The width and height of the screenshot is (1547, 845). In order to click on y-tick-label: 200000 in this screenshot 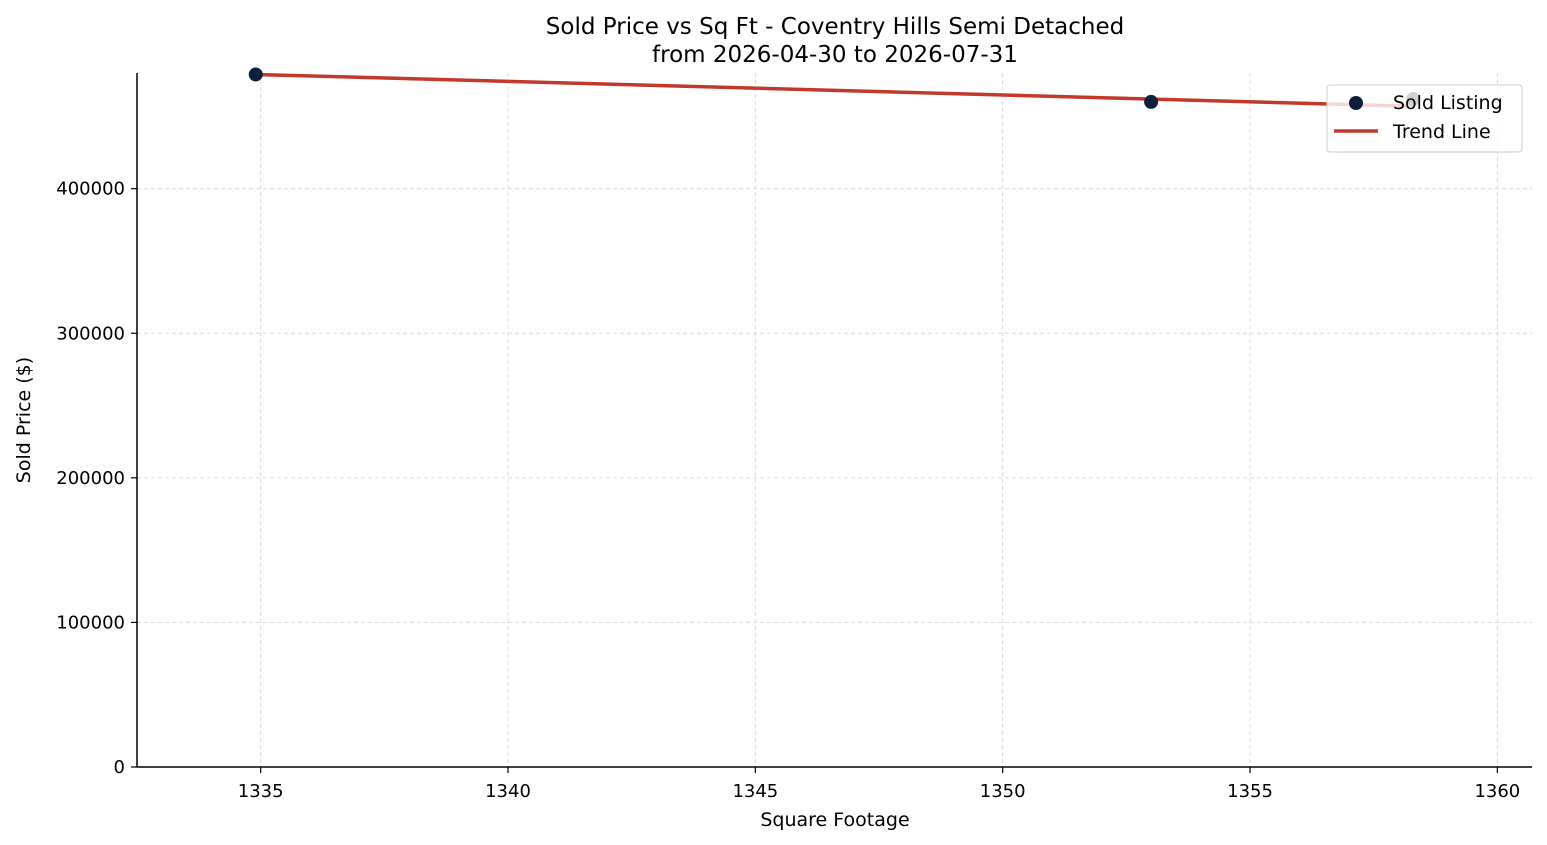, I will do `click(90, 478)`.